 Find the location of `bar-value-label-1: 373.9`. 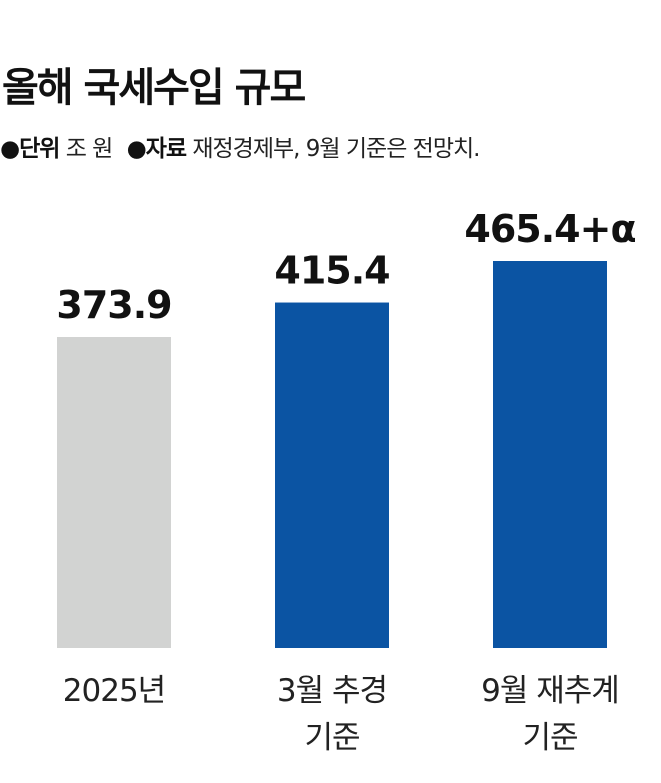

bar-value-label-1: 373.9 is located at coordinates (113, 305).